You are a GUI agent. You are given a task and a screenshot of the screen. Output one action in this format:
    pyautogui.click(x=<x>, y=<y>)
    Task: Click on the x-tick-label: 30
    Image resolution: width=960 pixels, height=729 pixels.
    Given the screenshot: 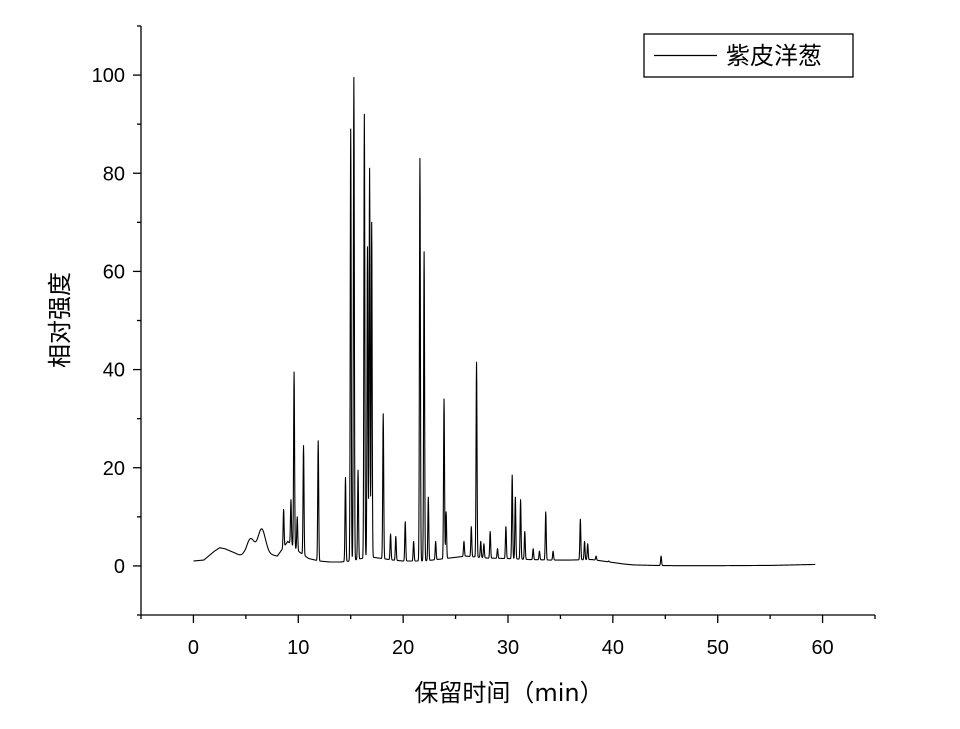 What is the action you would take?
    pyautogui.click(x=508, y=648)
    